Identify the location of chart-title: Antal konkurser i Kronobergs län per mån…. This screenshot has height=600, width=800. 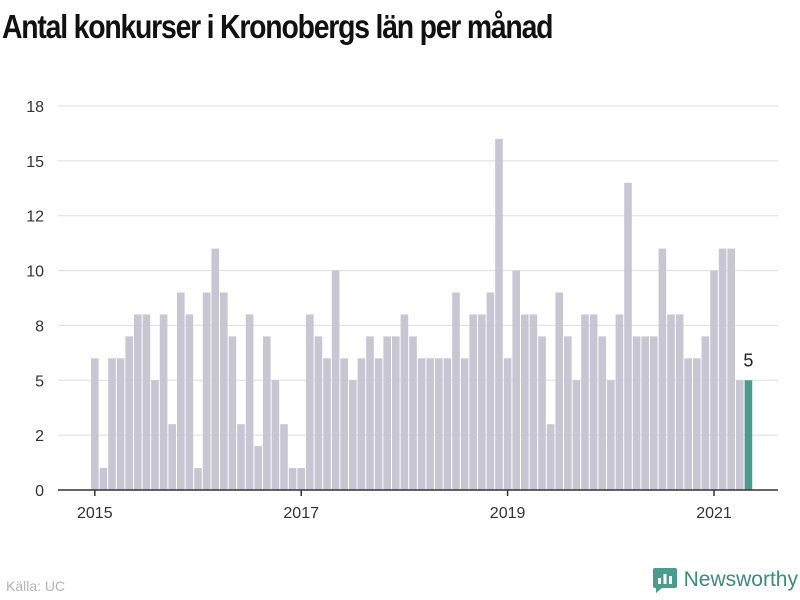
(277, 26).